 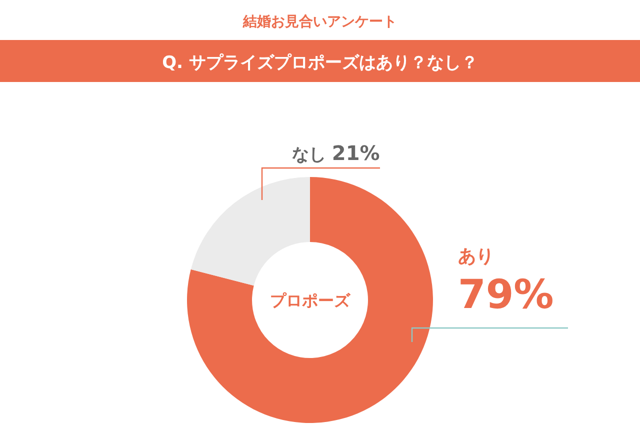 I want to click on text: プロポーズ, so click(x=310, y=300).